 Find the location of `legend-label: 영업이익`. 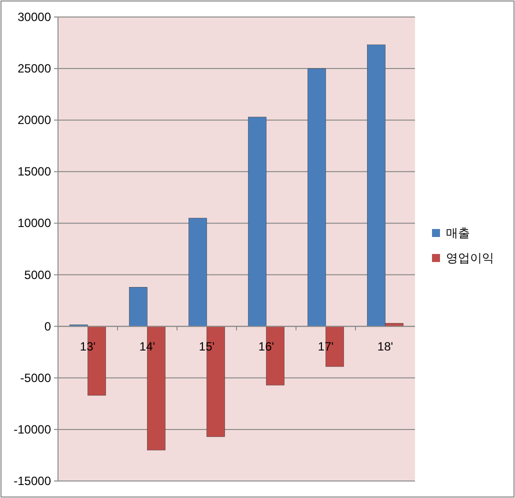

legend-label: 영업이익 is located at coordinates (470, 258).